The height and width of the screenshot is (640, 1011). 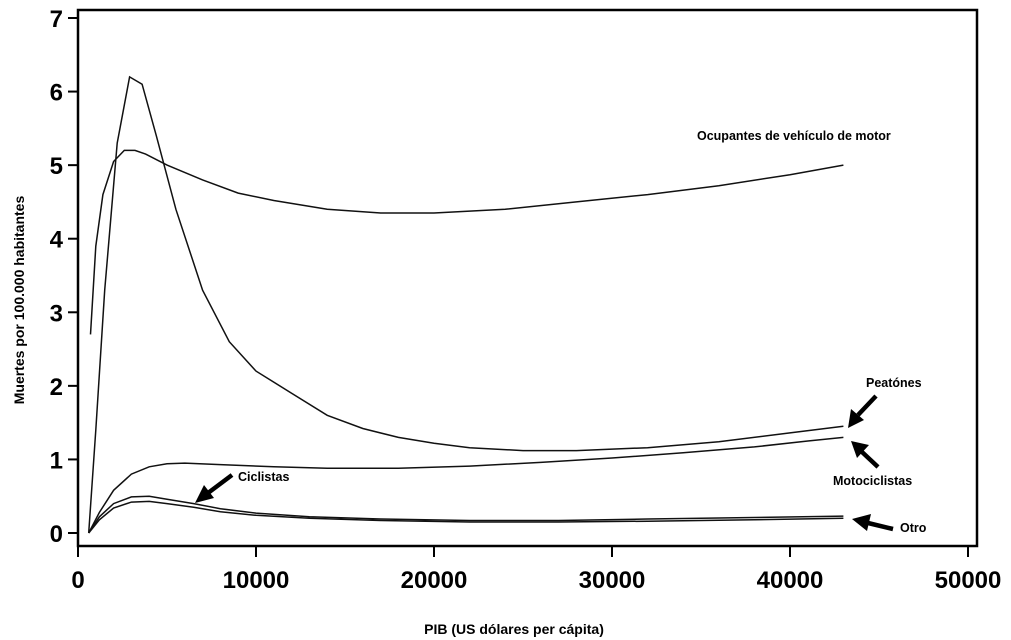 I want to click on y-axis-title: Muertes por 100.000 habitantes, so click(x=19, y=300).